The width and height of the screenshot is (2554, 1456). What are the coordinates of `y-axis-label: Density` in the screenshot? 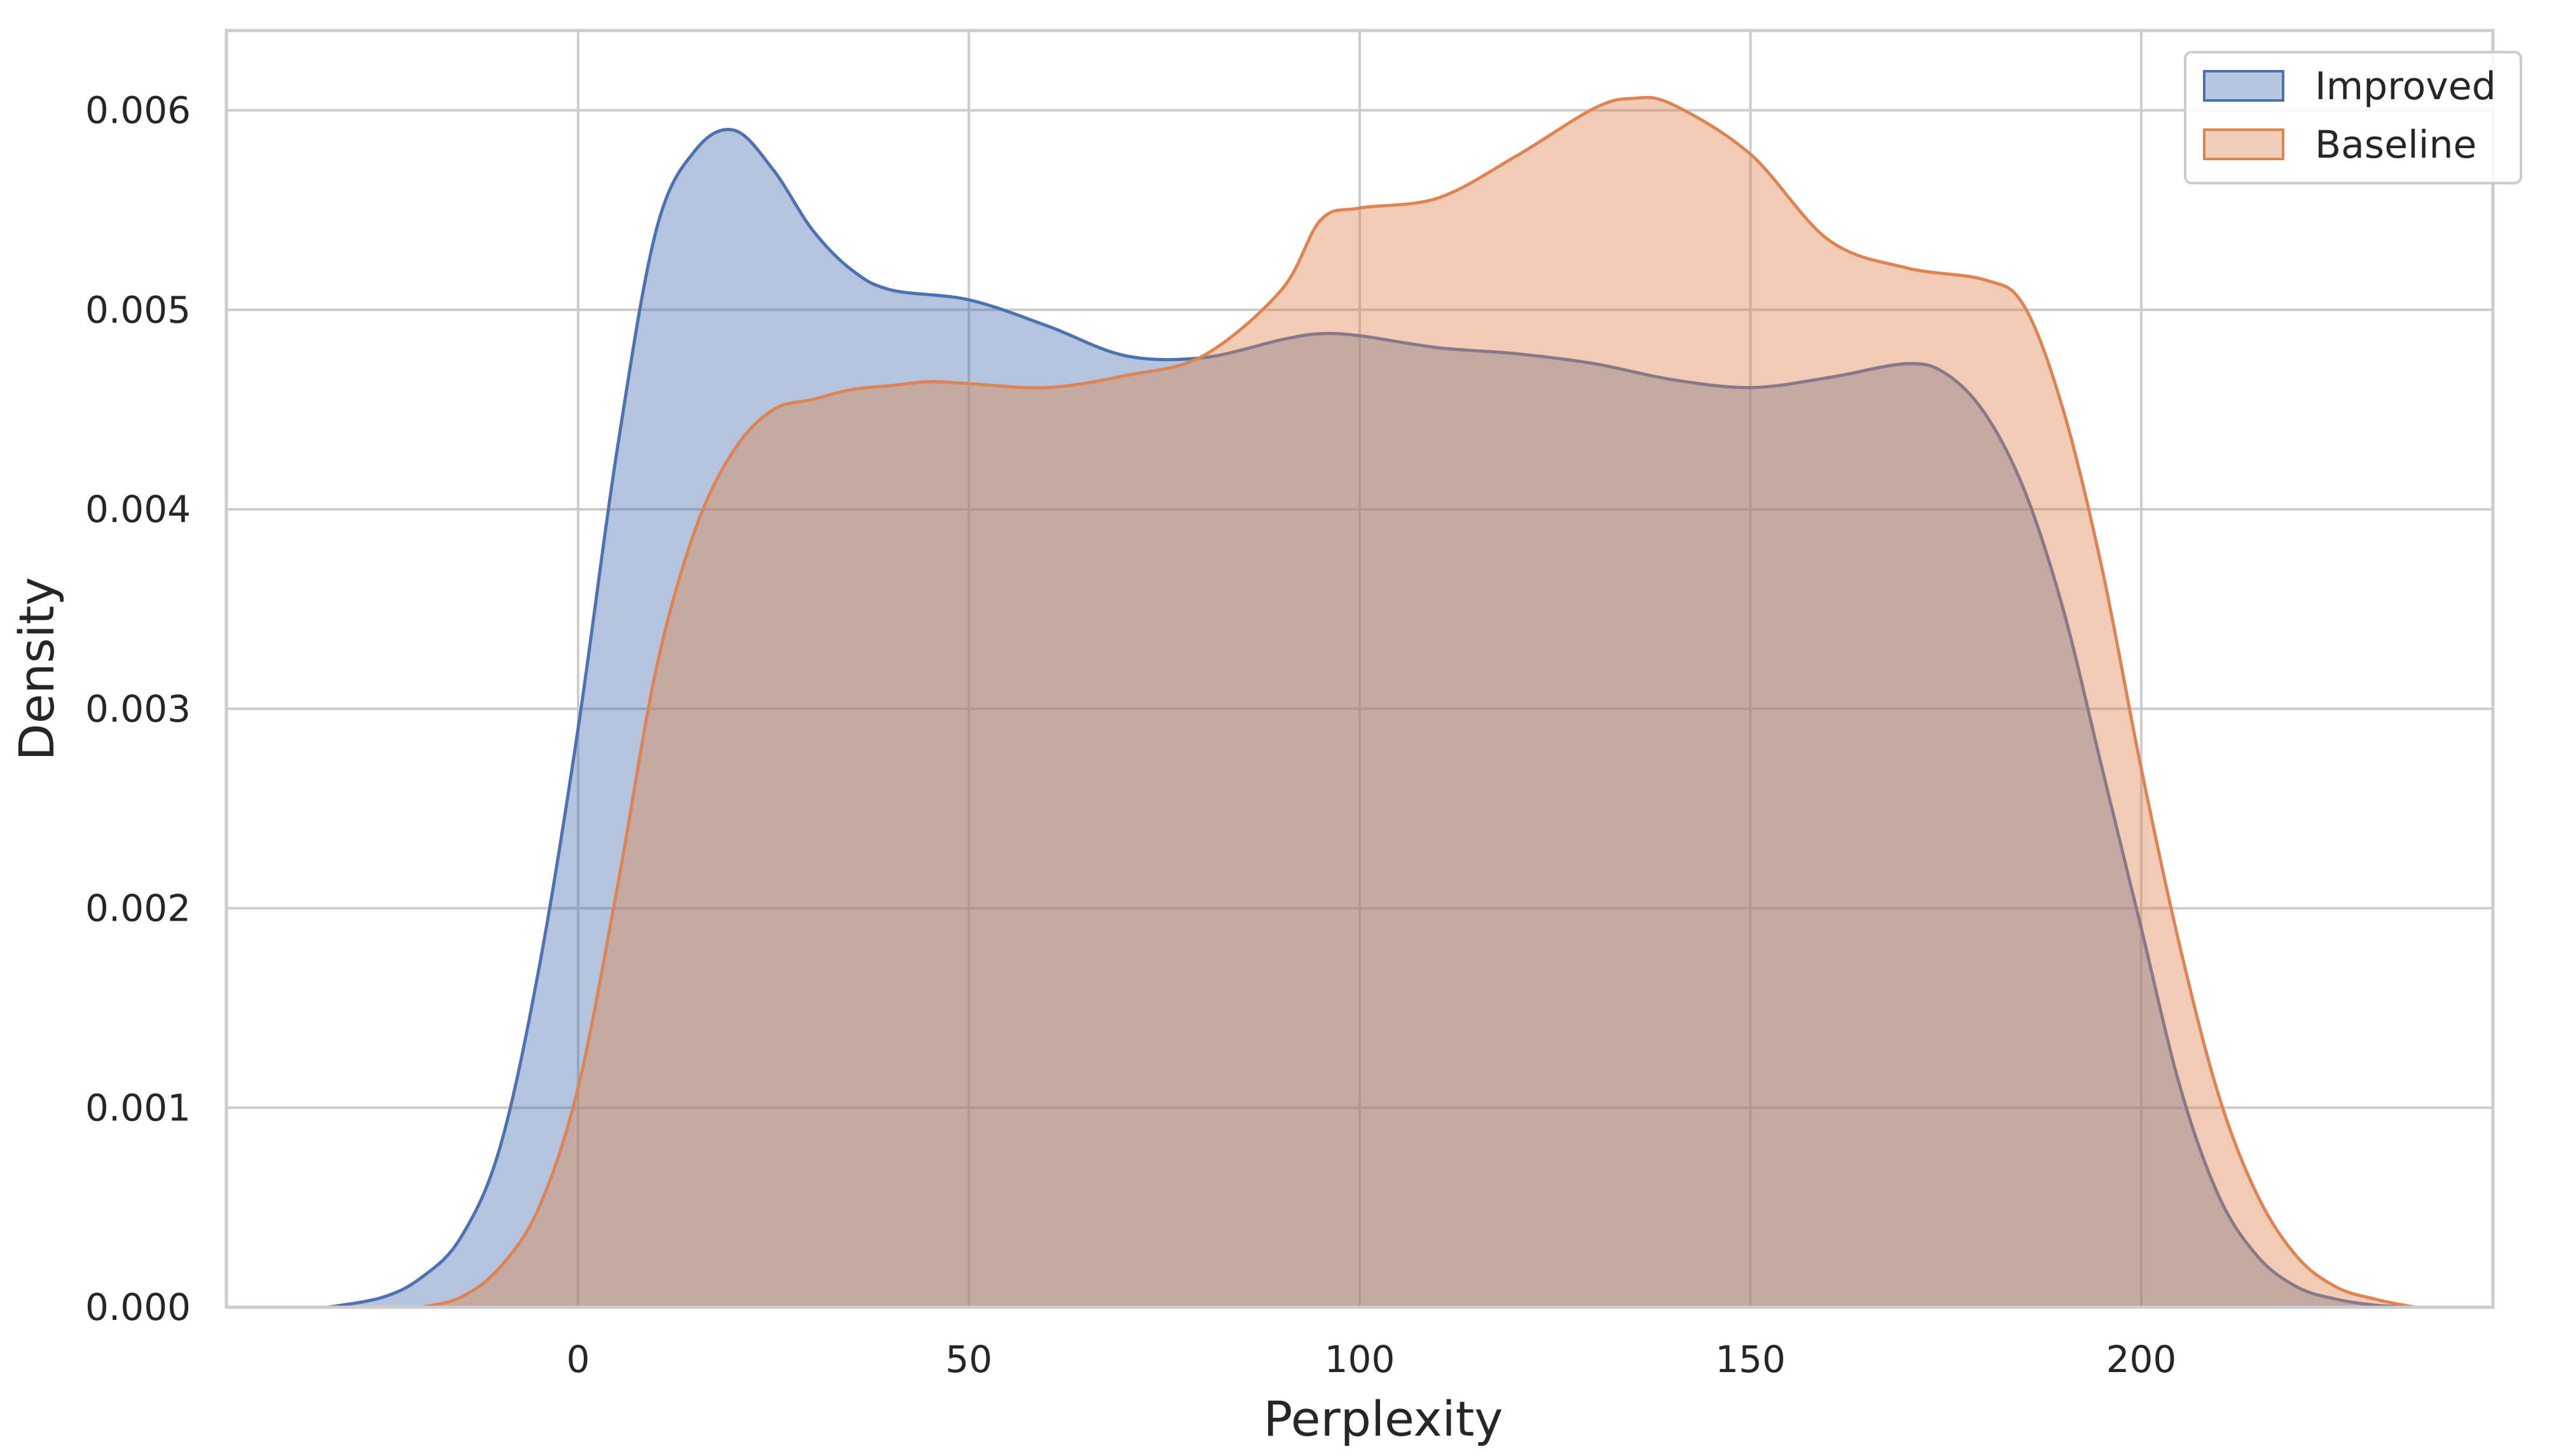 It's located at (36, 669).